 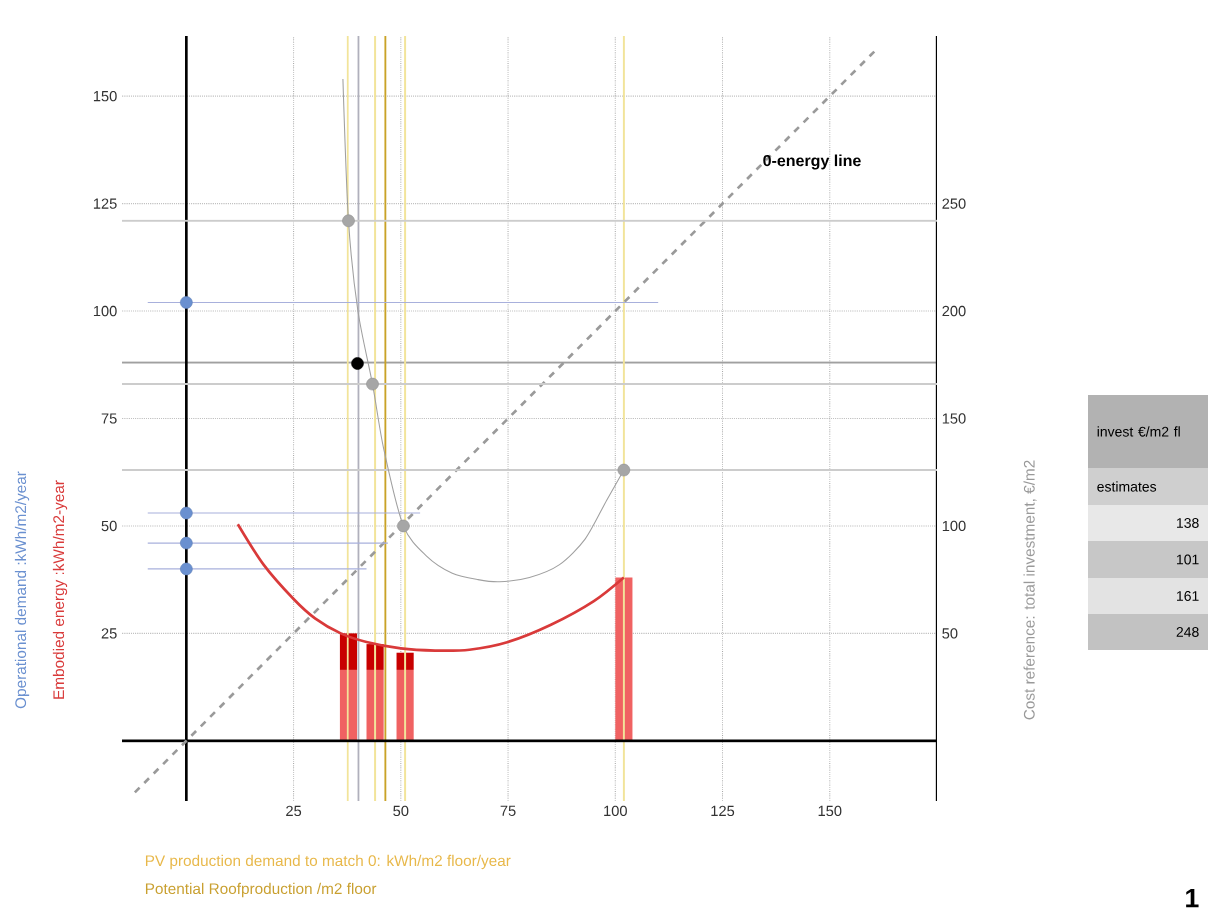 I want to click on y2-tick-label: 250, so click(x=954, y=203).